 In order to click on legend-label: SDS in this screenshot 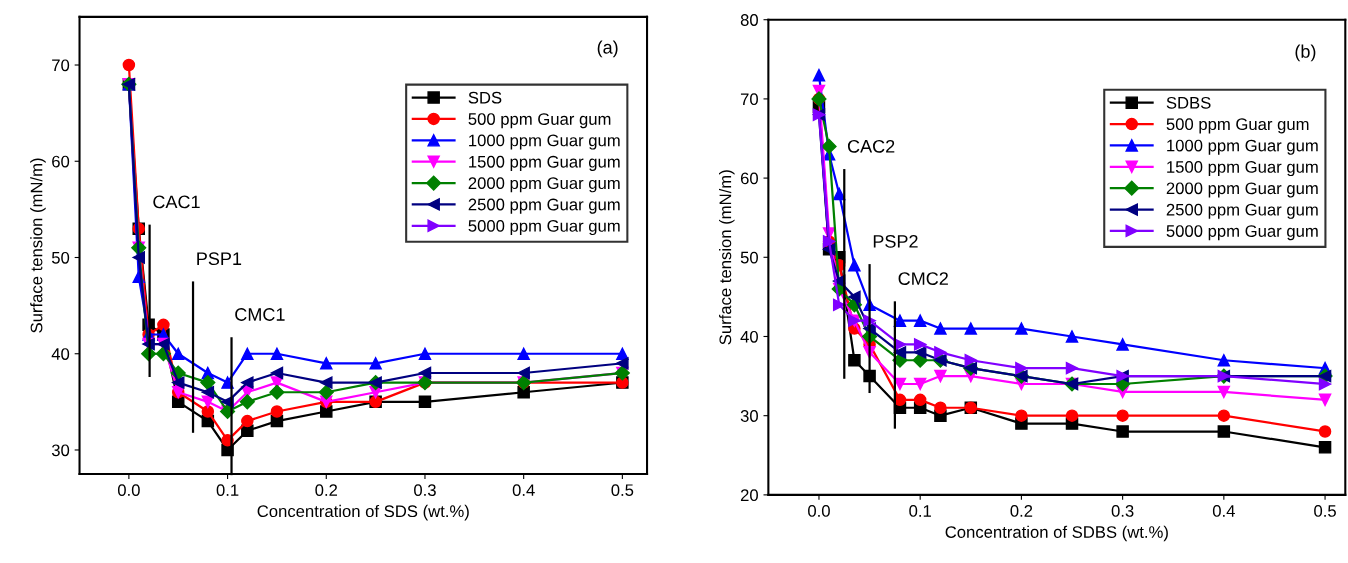, I will do `click(485, 97)`.